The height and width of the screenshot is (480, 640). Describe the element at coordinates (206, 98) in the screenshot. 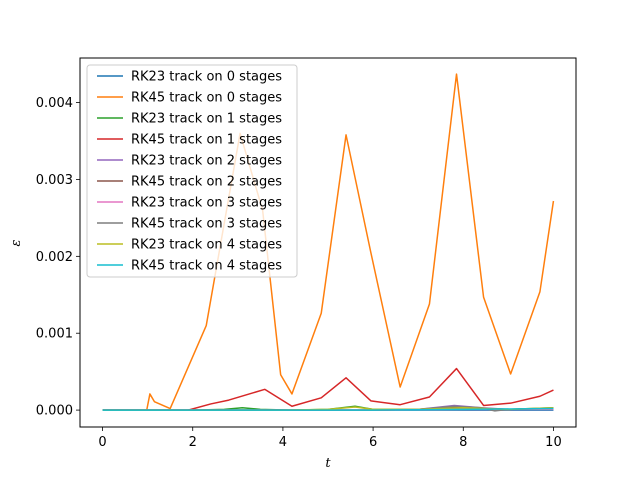

I see `legend-label-1: RK45 track on 0 stages` at that location.